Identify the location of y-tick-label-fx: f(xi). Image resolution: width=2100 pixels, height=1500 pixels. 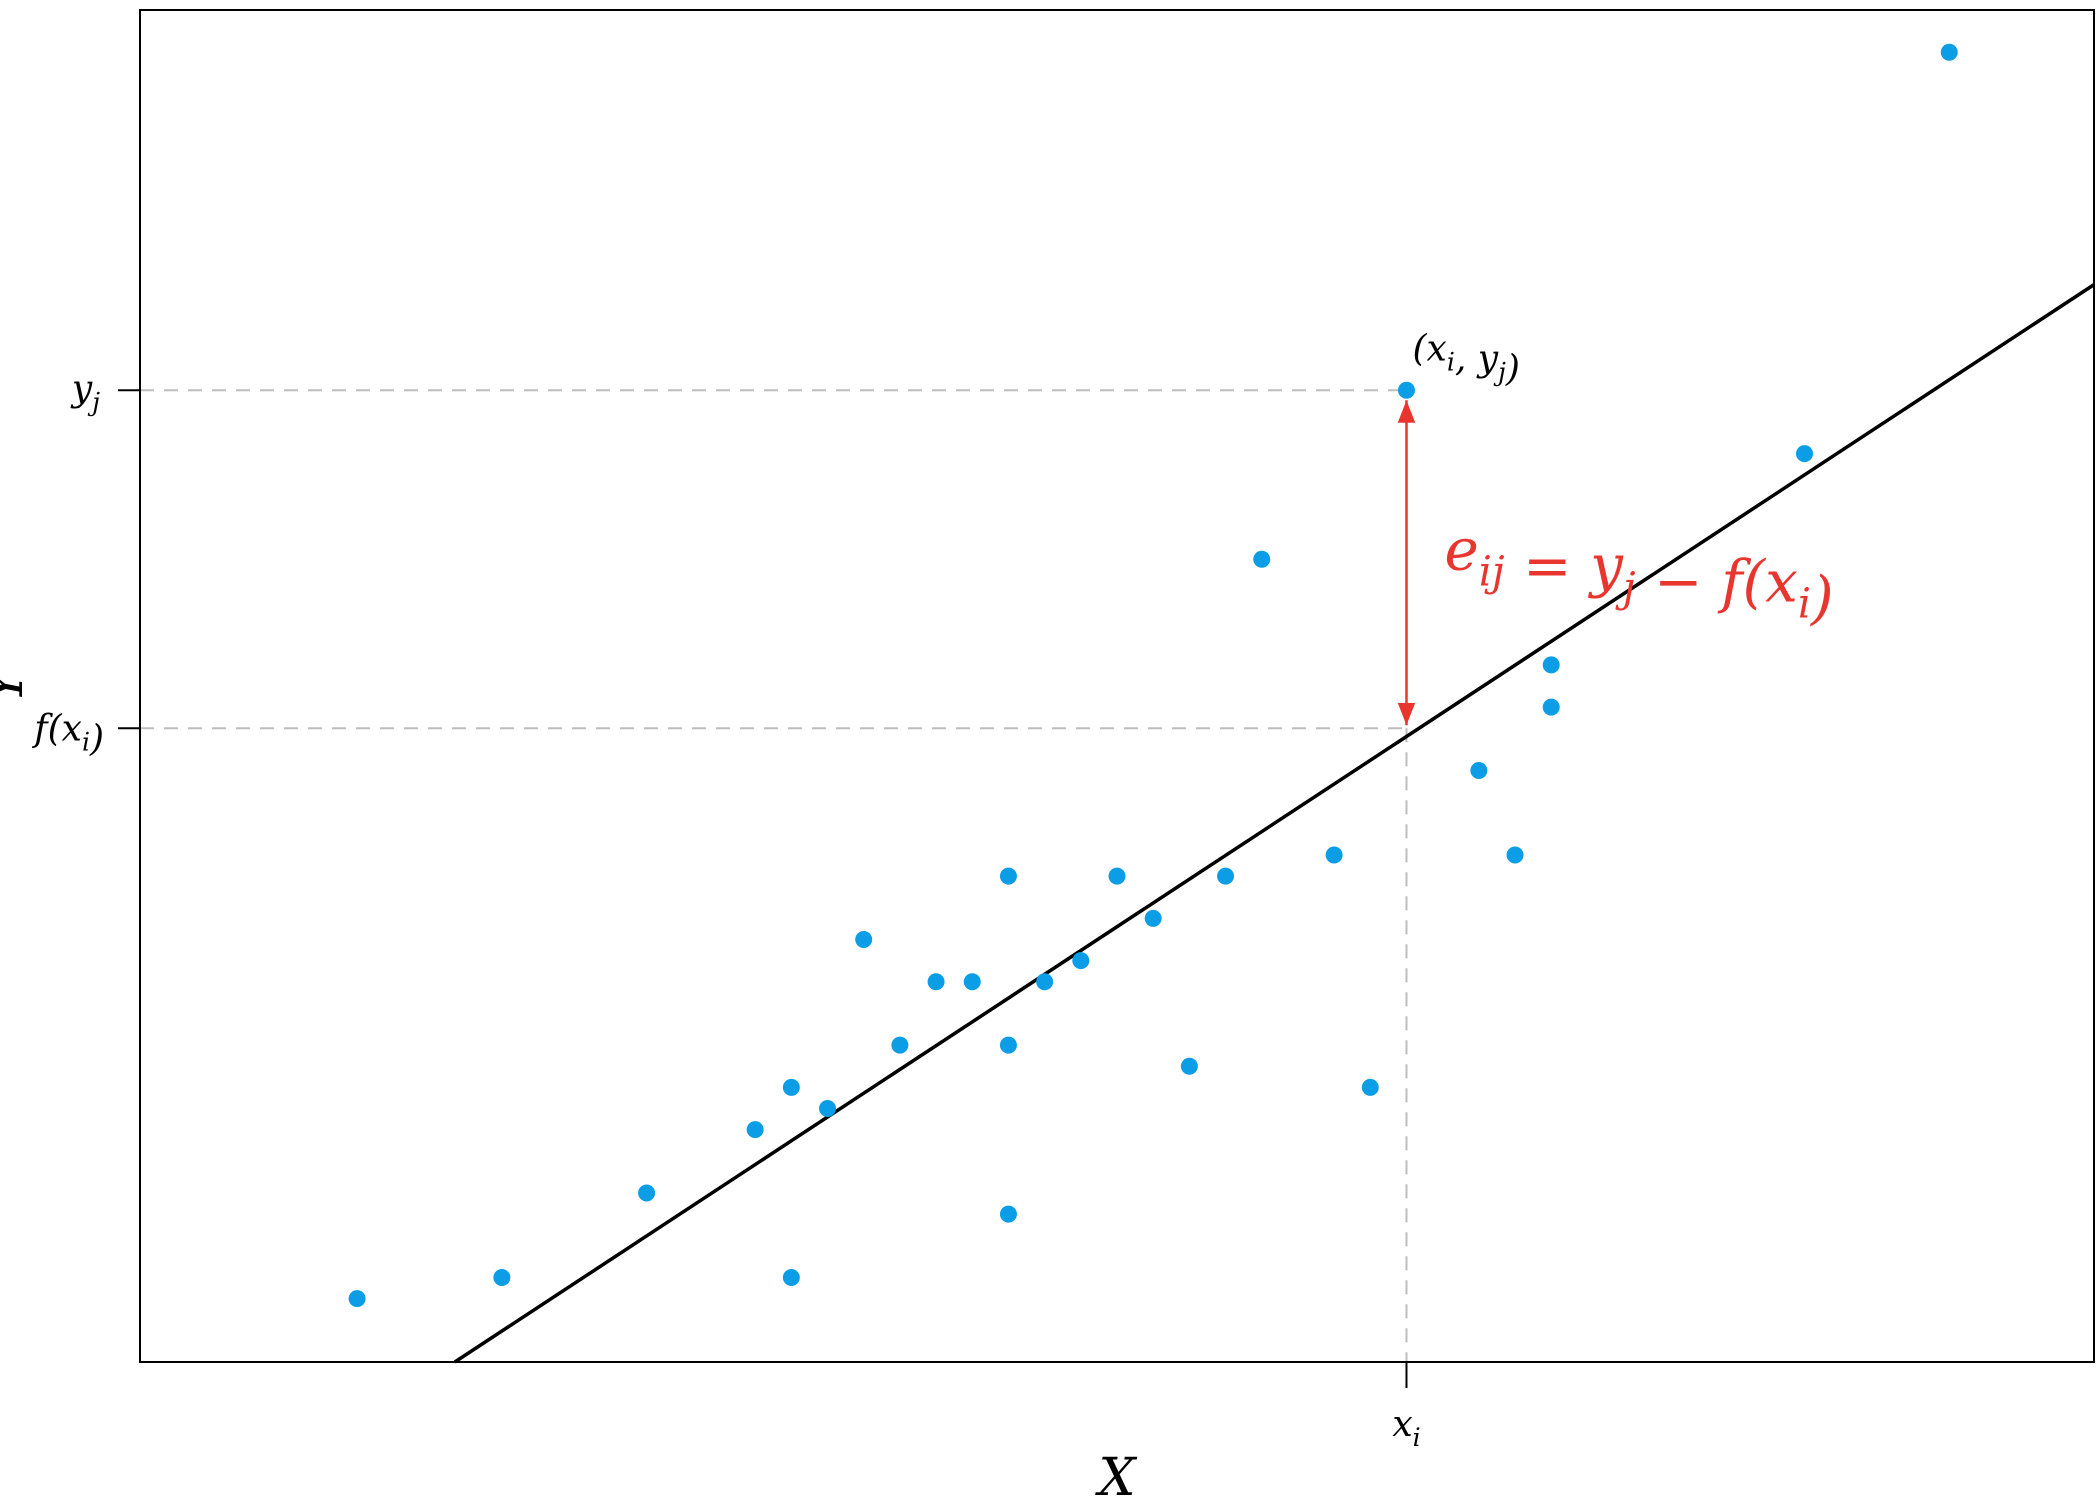
(67, 733).